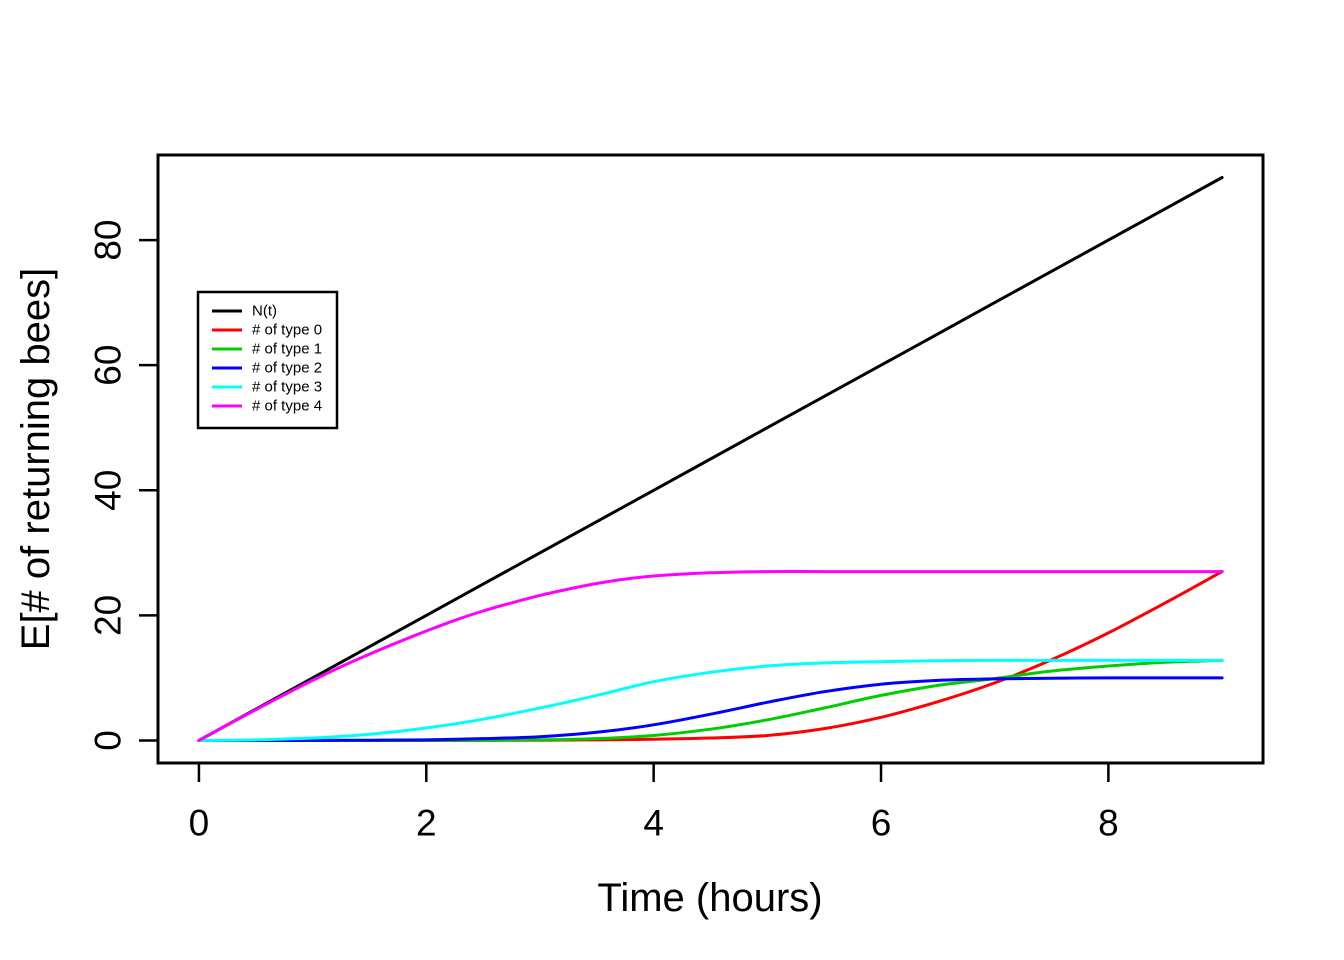 This screenshot has height=960, width=1344. I want to click on x-tick-label: 2, so click(426, 823).